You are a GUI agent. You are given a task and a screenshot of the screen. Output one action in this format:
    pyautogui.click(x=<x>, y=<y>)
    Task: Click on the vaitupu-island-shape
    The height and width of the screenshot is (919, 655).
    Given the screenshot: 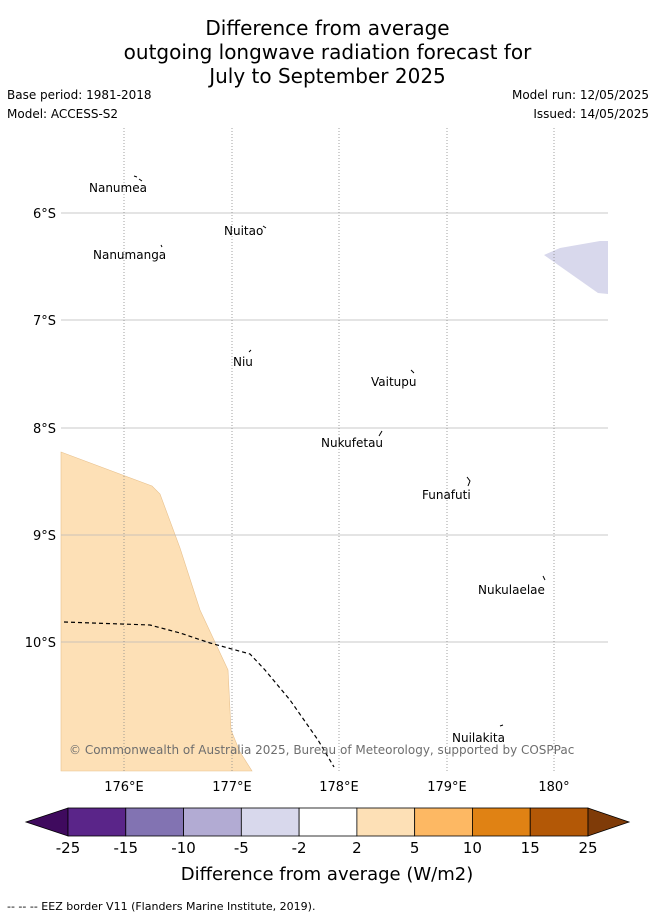 What is the action you would take?
    pyautogui.click(x=412, y=371)
    